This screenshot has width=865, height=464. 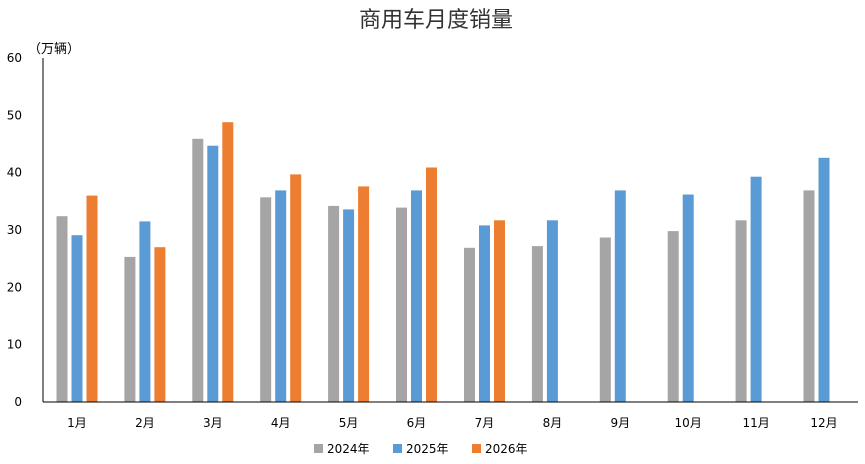 I want to click on y-tick-label: 0, so click(x=18, y=402).